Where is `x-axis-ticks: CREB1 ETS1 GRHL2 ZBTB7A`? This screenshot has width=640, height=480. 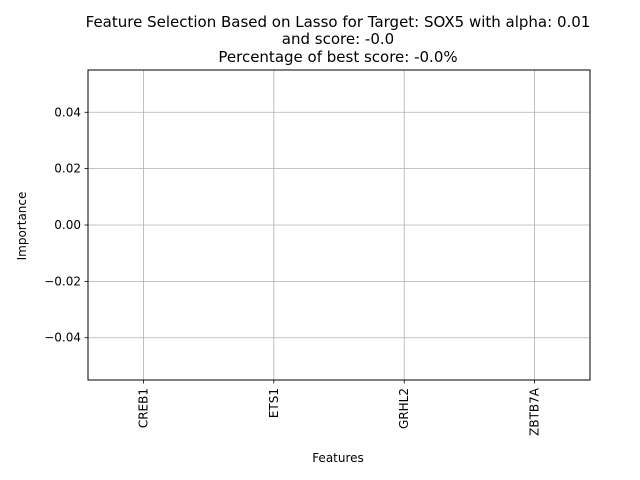 x-axis-ticks: CREB1 ETS1 GRHL2 ZBTB7A is located at coordinates (339, 408).